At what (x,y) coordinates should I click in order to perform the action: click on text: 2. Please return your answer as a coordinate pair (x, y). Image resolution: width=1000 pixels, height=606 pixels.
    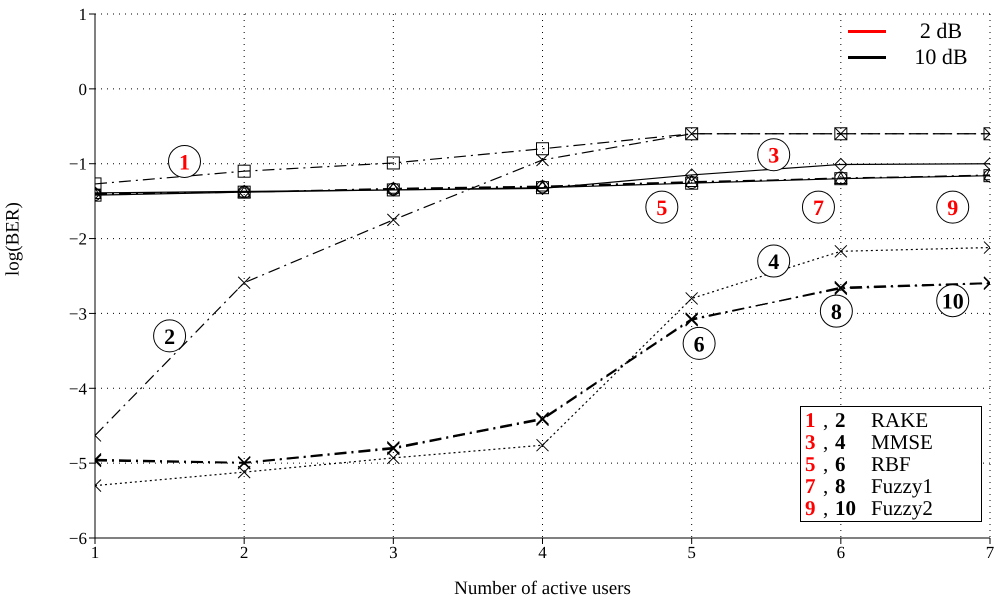
    Looking at the image, I should click on (840, 420).